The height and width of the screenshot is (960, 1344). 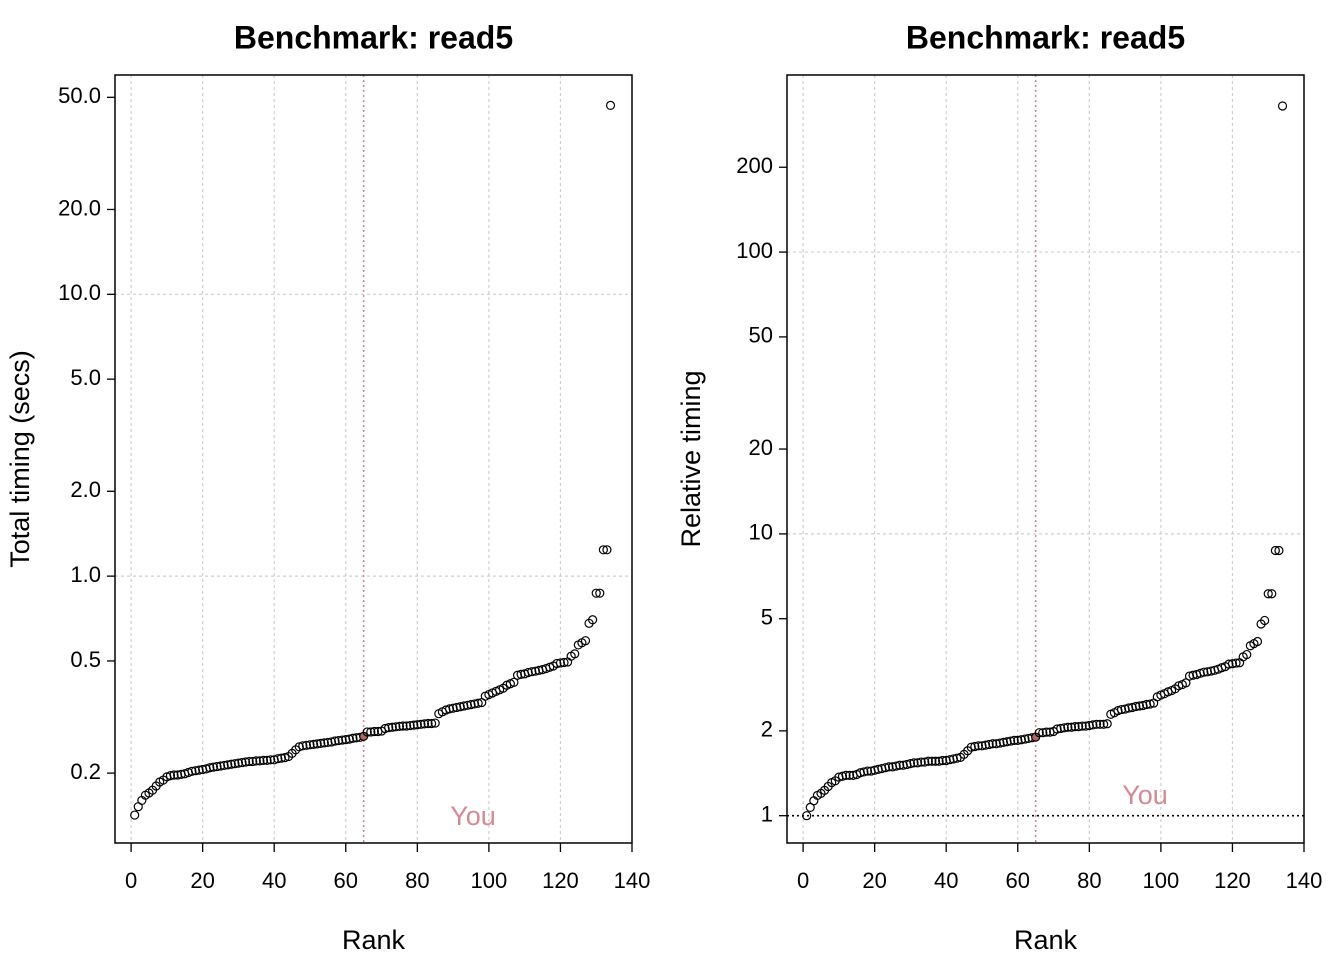 I want to click on y-tick-label: 20.0, so click(x=79, y=207).